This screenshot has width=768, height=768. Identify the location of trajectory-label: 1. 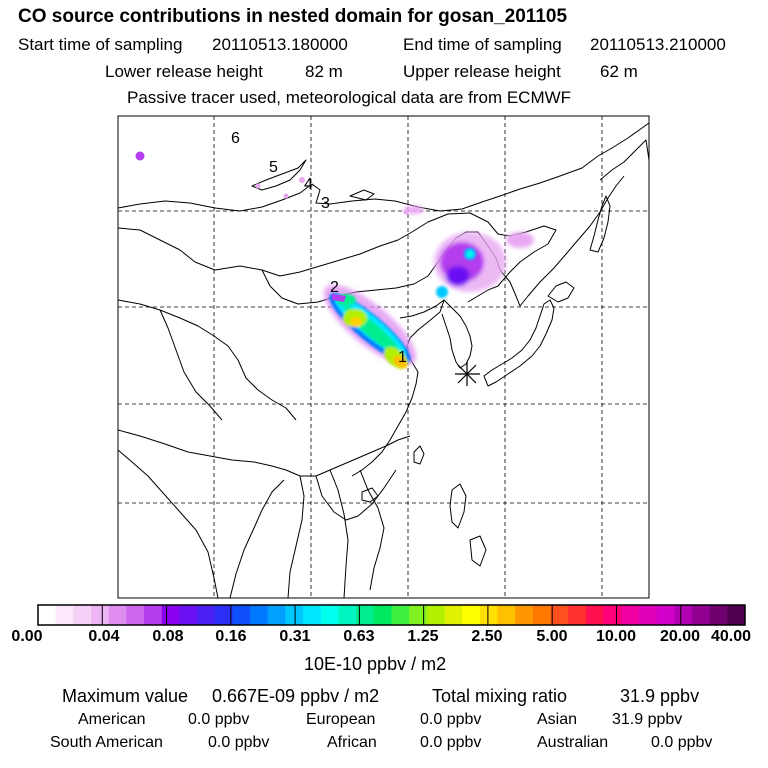
(402, 357).